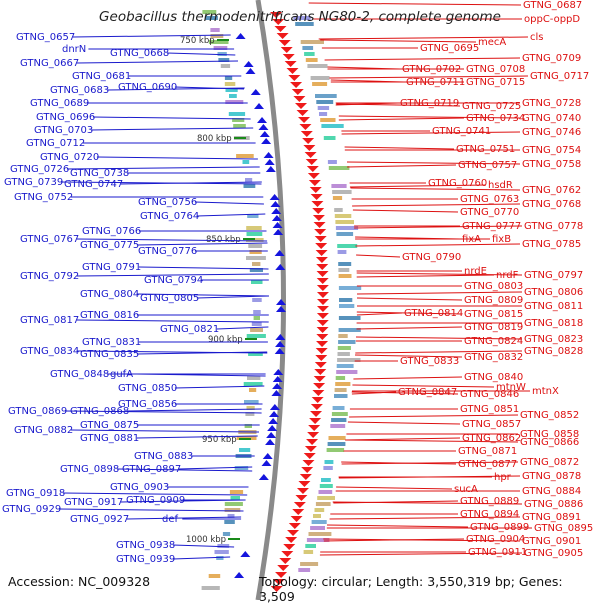 The height and width of the screenshot is (604, 600). I want to click on left-gene-label: GTNG_0683, so click(79, 90).